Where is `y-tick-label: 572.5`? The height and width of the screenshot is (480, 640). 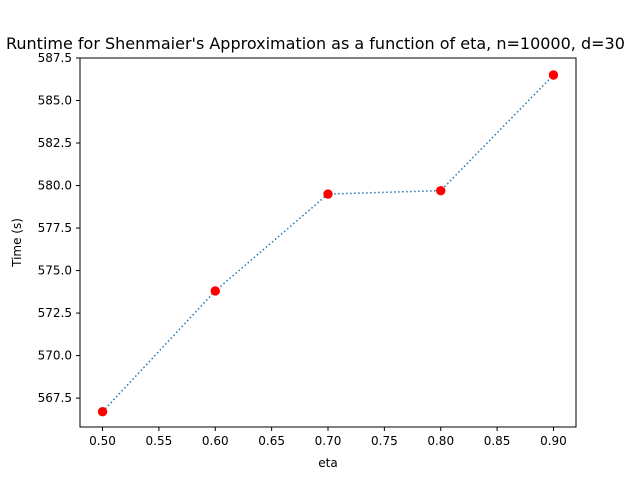
y-tick-label: 572.5 is located at coordinates (55, 313).